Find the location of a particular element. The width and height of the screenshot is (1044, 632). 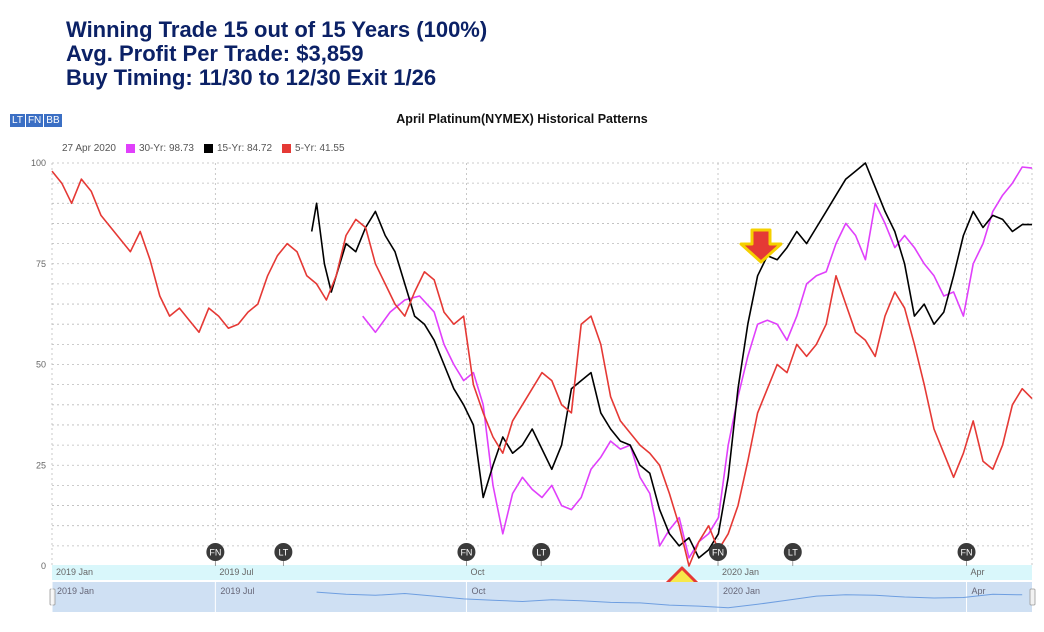

navigator-background is located at coordinates (542, 597).